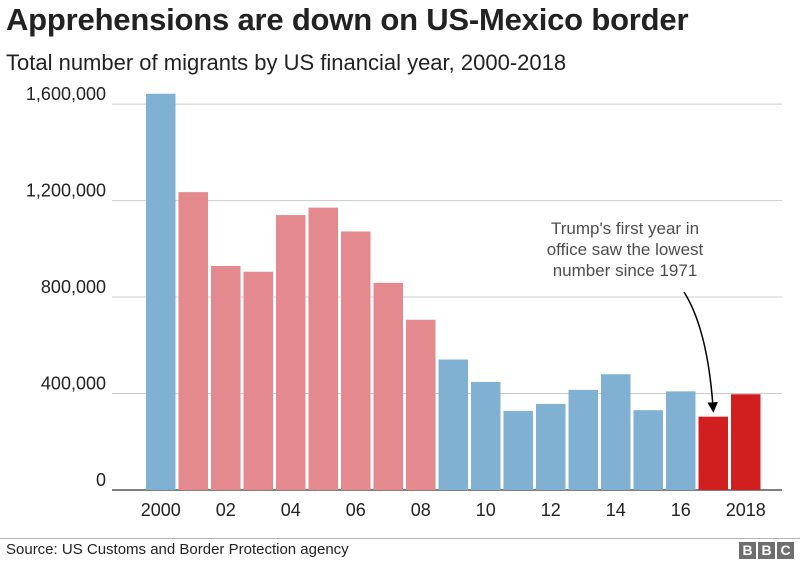 The width and height of the screenshot is (800, 563). Describe the element at coordinates (518, 450) in the screenshot. I see `bar-2011` at that location.